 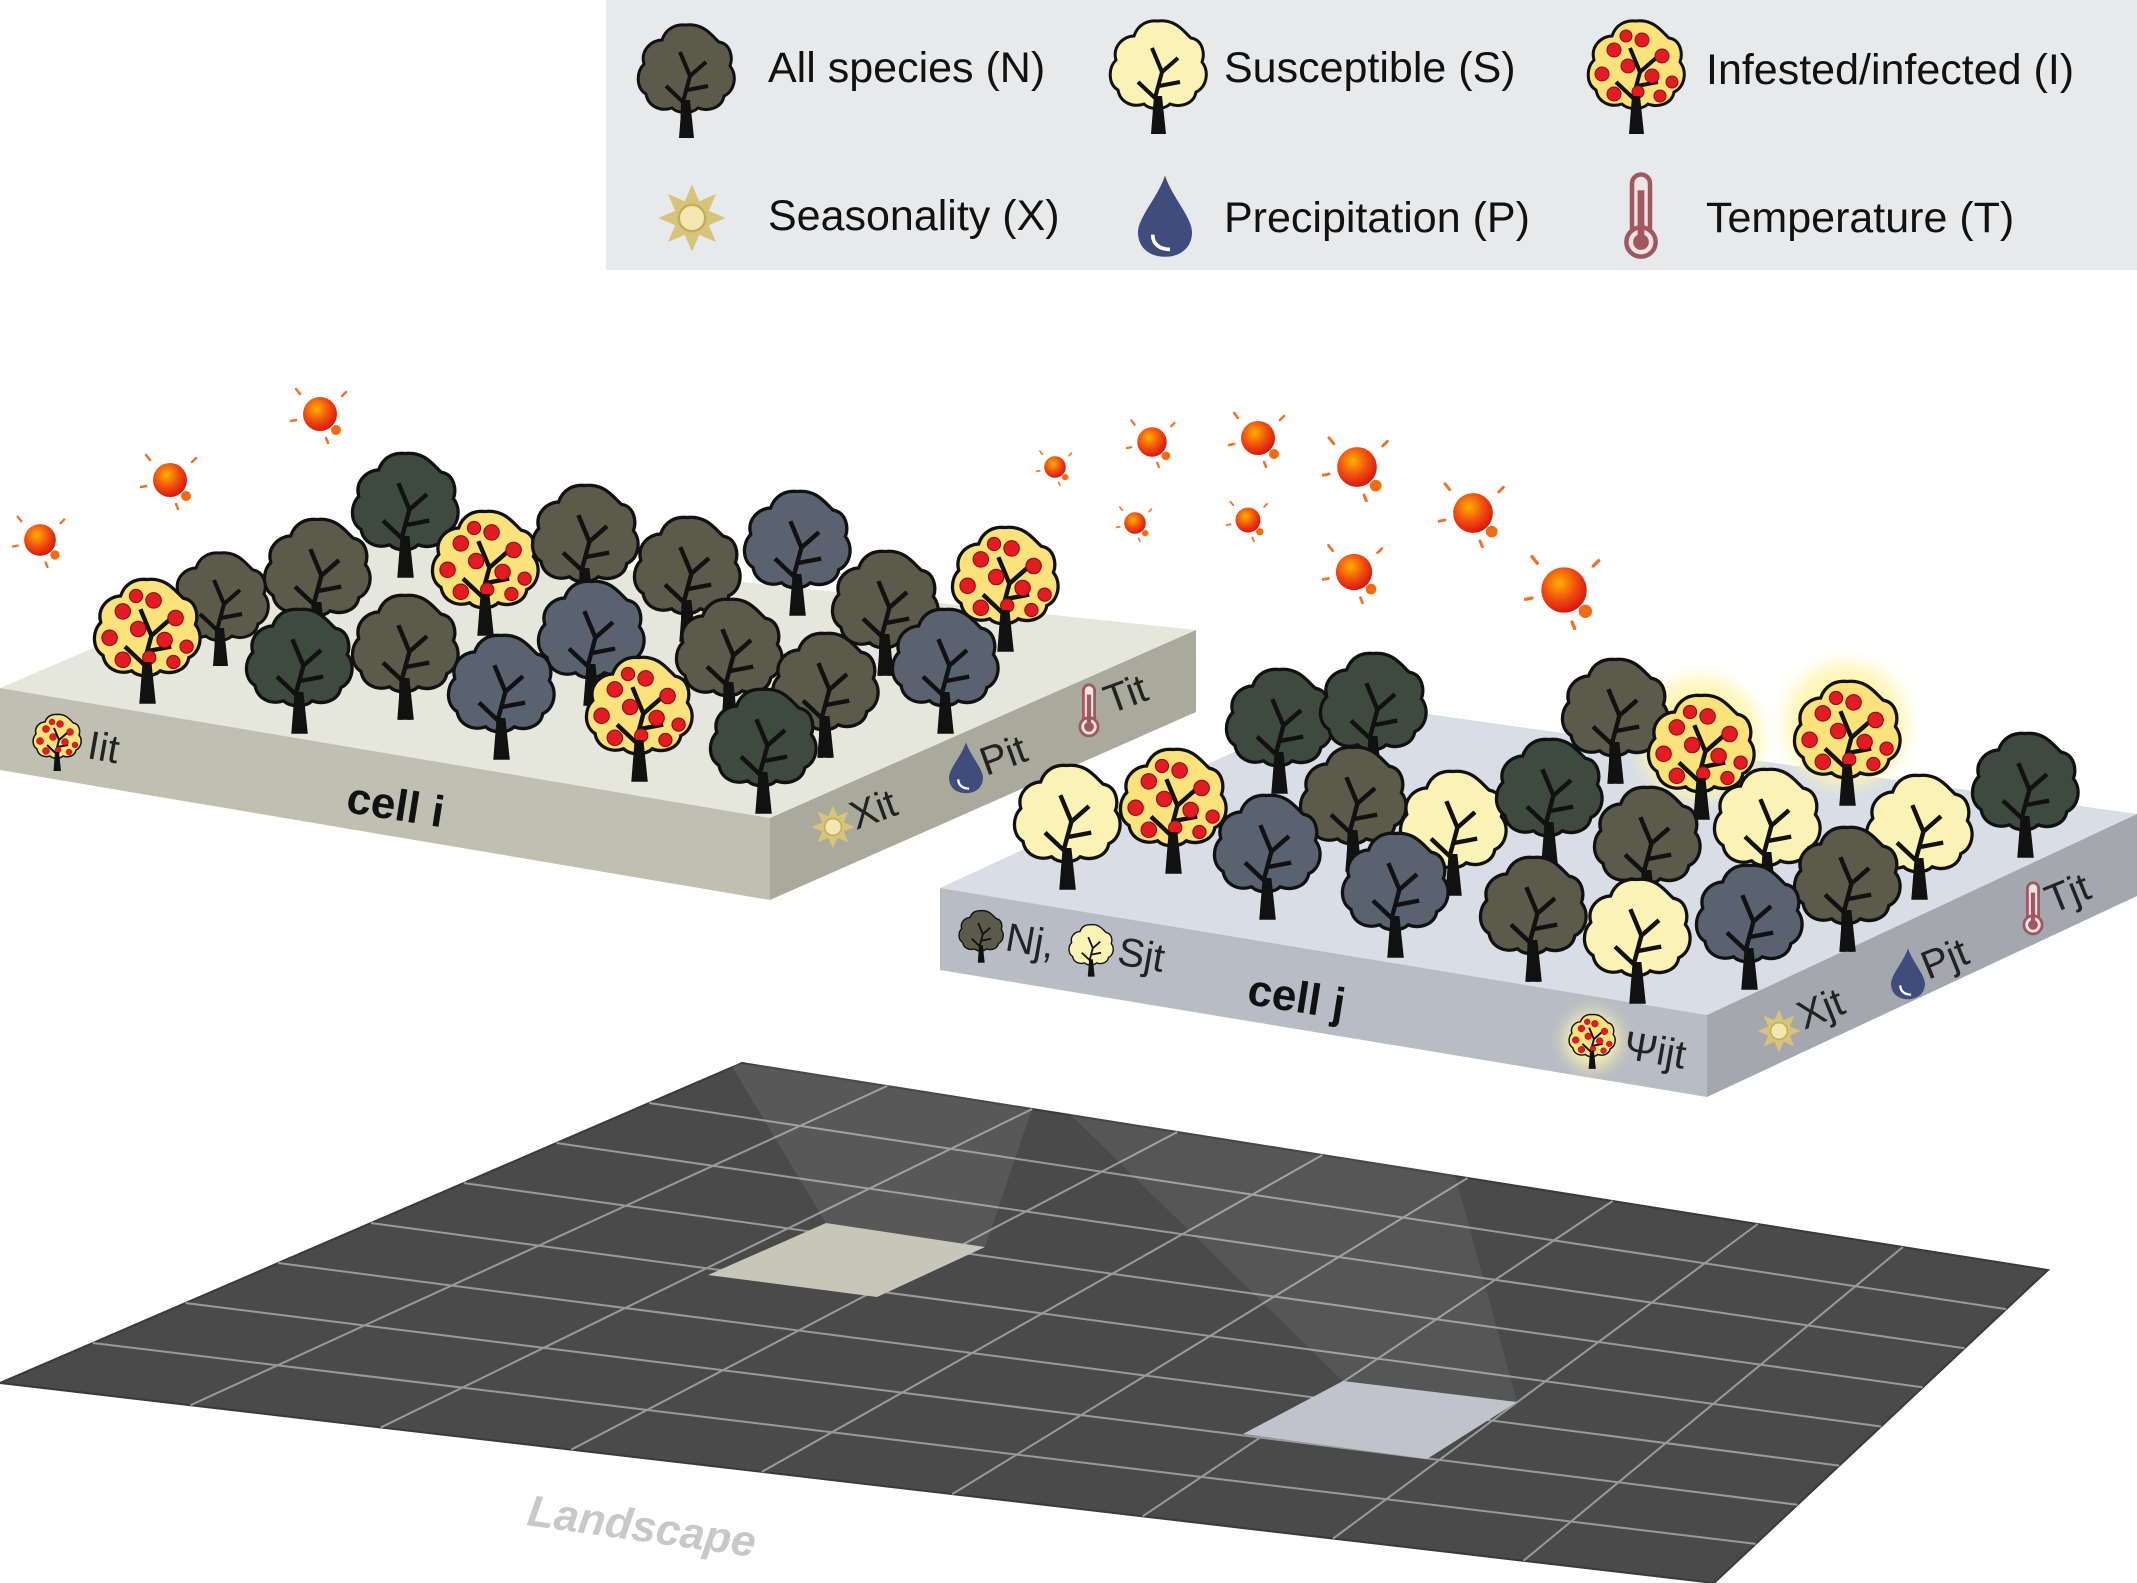 What do you see at coordinates (1890, 70) in the screenshot?
I see `legend-item-infested: Infested/infected (I)` at bounding box center [1890, 70].